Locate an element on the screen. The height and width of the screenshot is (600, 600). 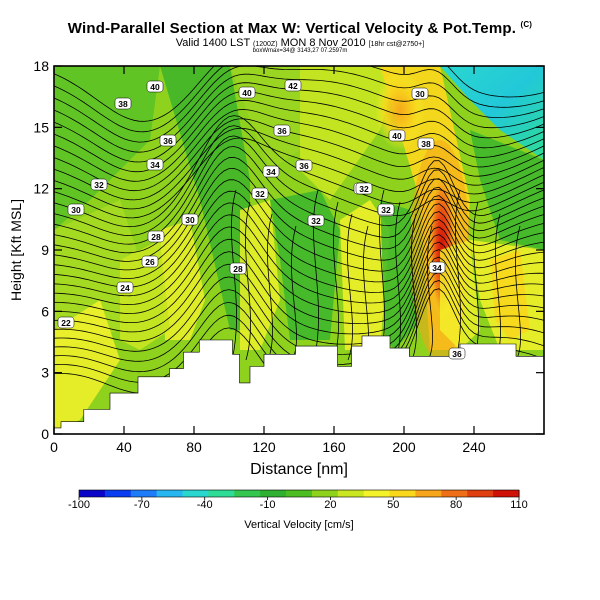
y-tick-label: 3 is located at coordinates (45, 373).